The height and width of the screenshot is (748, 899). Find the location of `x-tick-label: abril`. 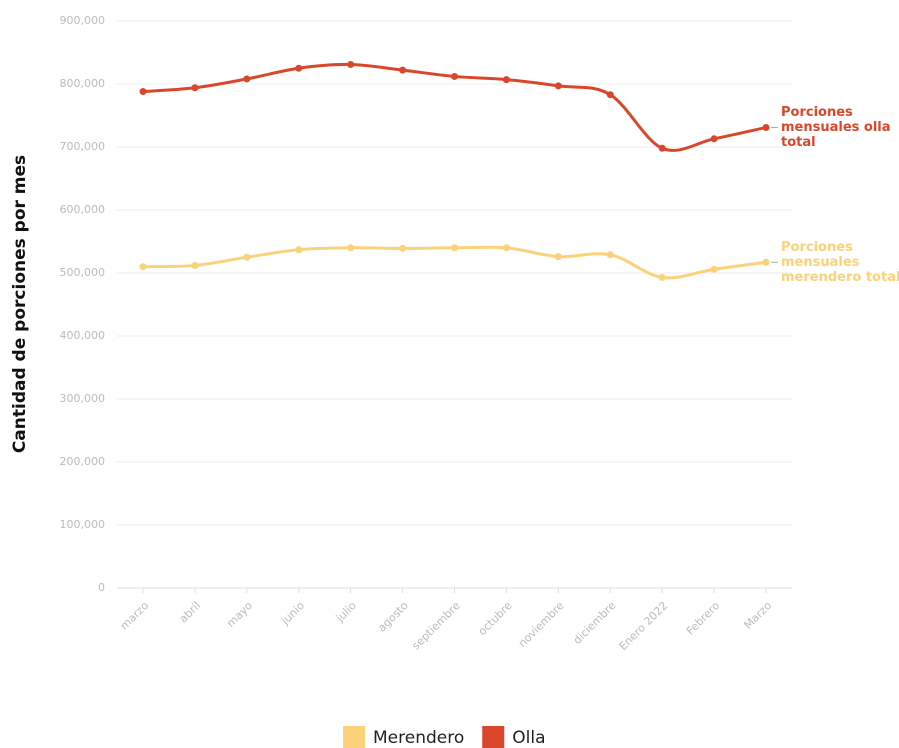

x-tick-label: abril is located at coordinates (190, 612).